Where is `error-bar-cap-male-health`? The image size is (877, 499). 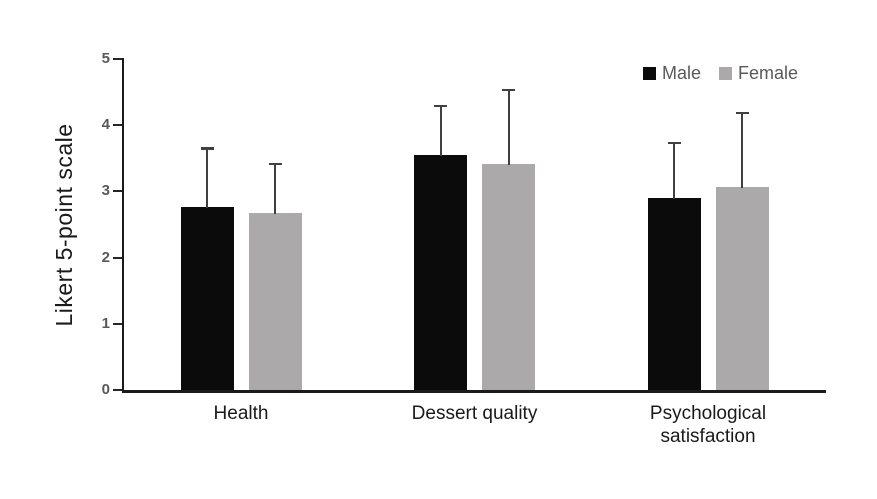 error-bar-cap-male-health is located at coordinates (207, 148).